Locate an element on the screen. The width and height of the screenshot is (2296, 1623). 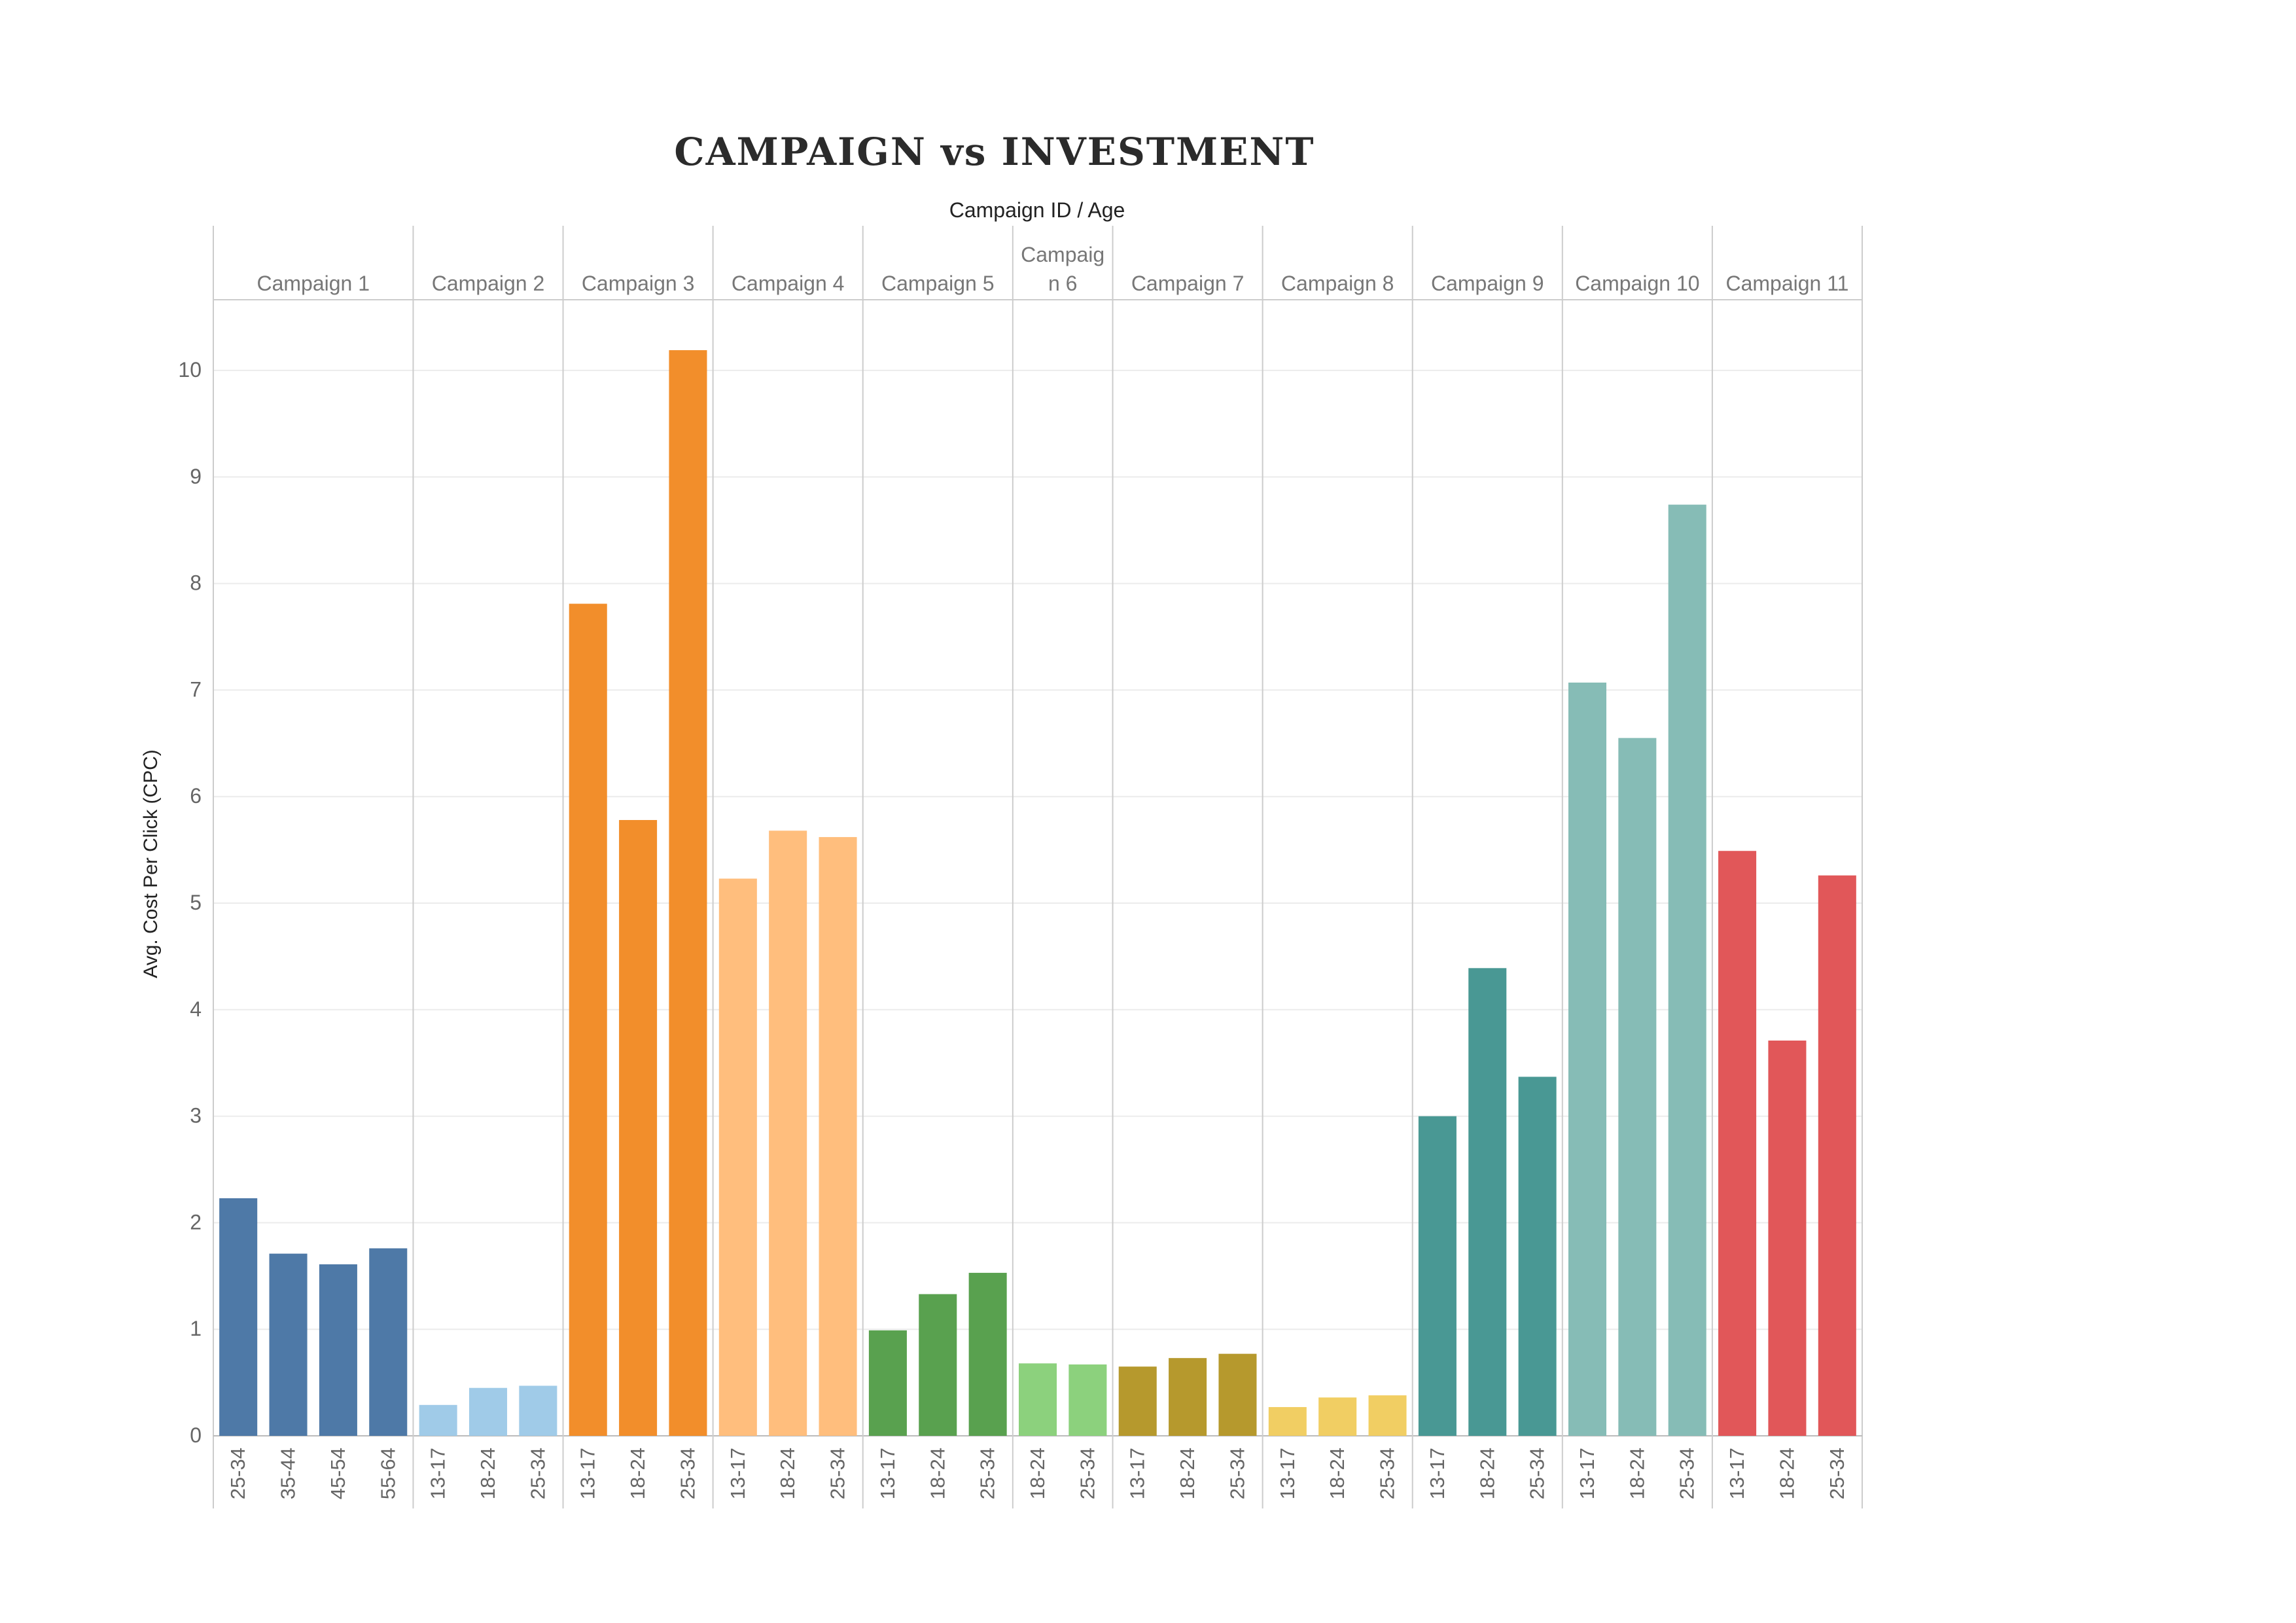
group-label: Campaig n 6 is located at coordinates (1062, 269).